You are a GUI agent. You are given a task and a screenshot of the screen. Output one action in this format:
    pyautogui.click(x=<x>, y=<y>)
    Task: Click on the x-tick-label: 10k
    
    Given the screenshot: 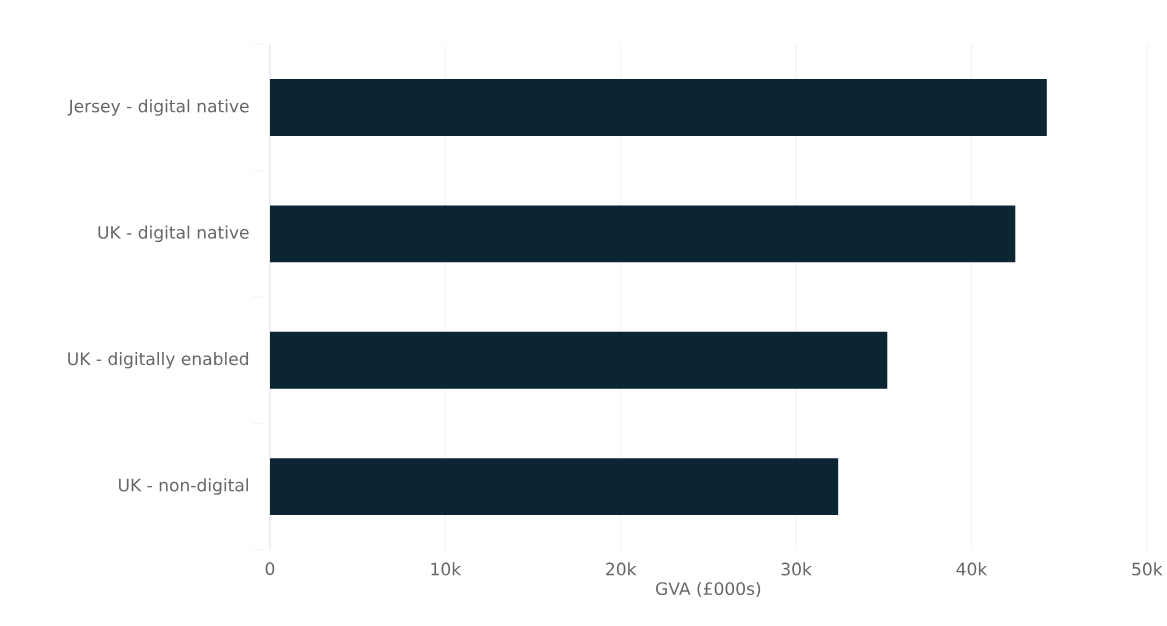 What is the action you would take?
    pyautogui.click(x=446, y=569)
    